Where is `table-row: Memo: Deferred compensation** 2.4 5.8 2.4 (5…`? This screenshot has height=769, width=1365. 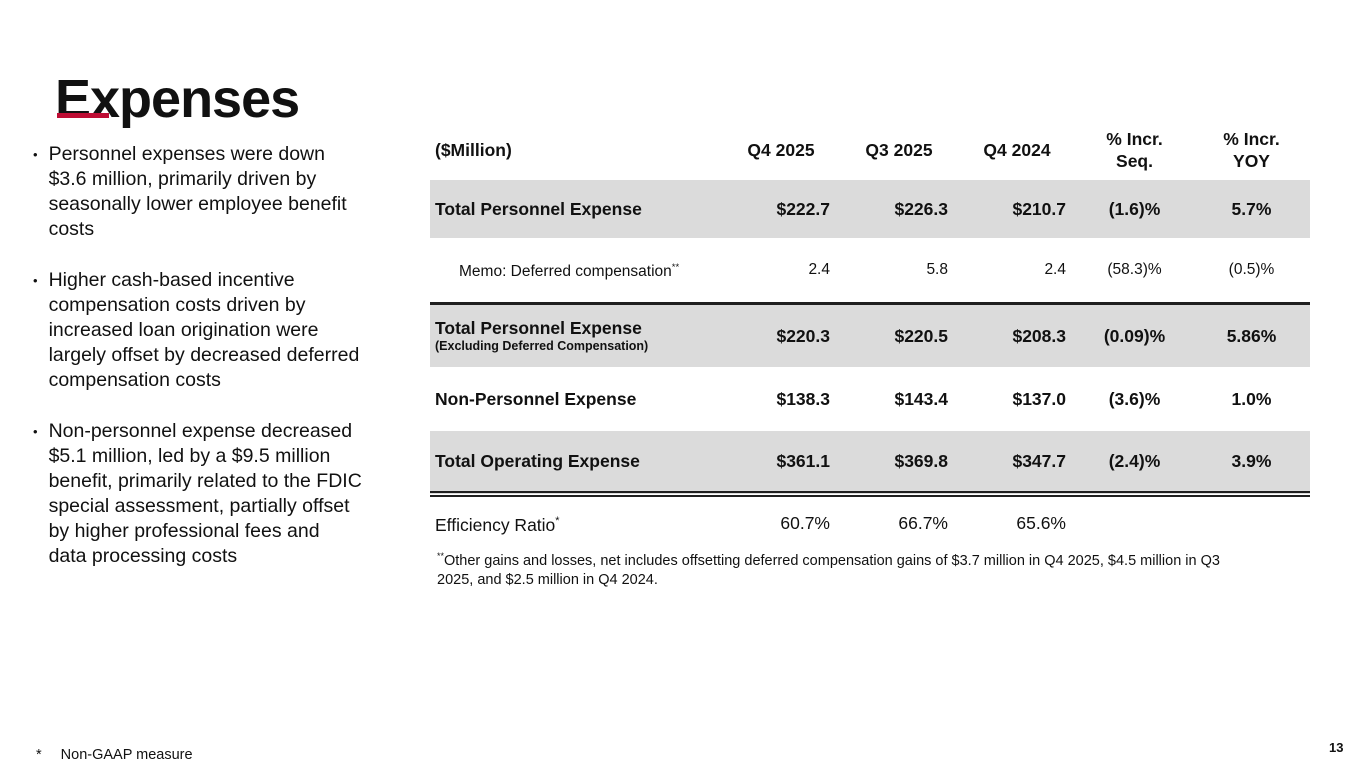
table-row: Memo: Deferred compensation** 2.4 5.8 2.4 (5… is located at coordinates (870, 271).